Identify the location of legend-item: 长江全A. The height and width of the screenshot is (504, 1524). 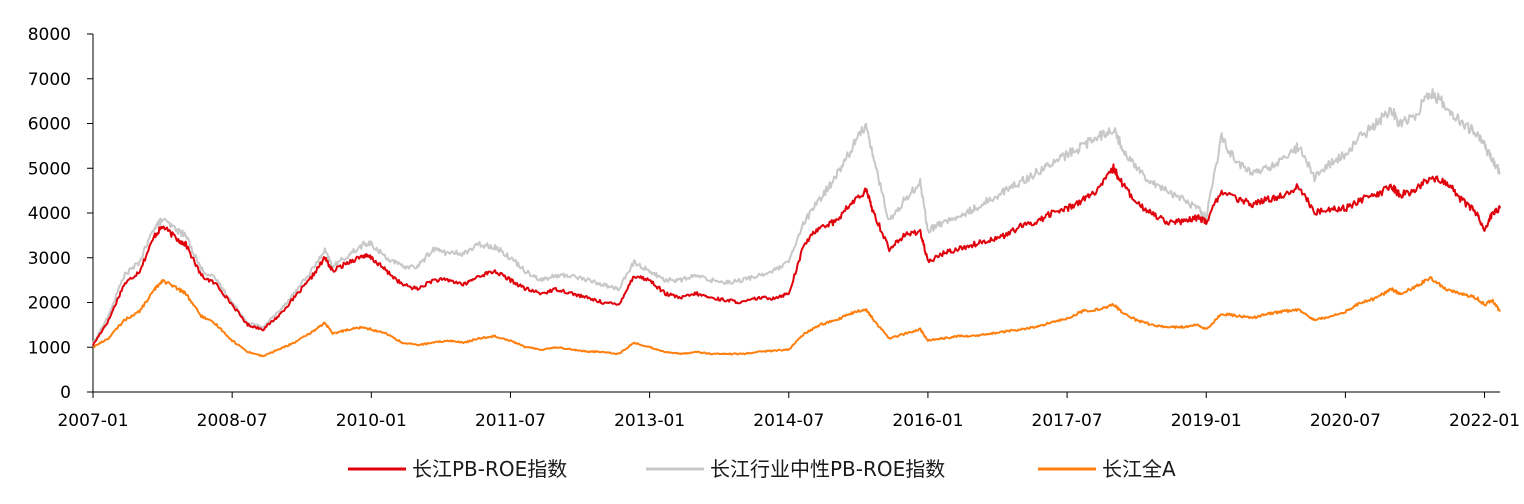
(1107, 469).